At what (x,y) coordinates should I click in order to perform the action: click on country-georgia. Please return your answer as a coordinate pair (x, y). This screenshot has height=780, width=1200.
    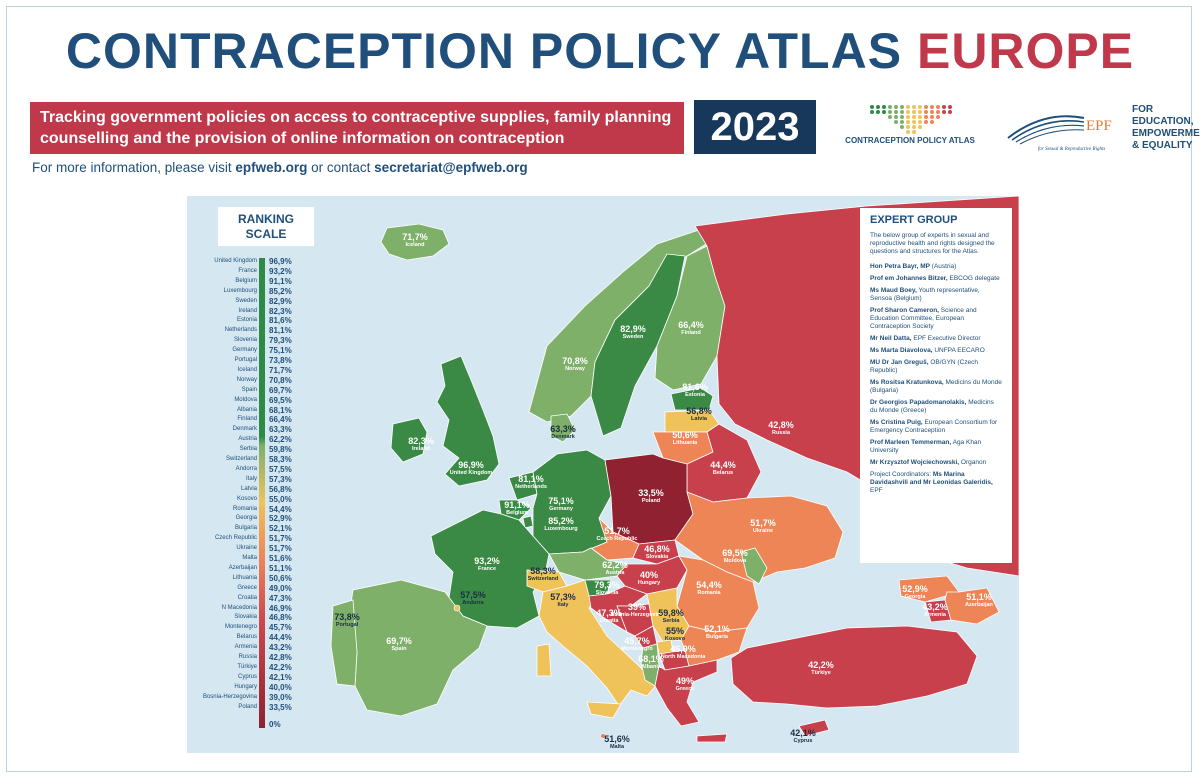
    Looking at the image, I should click on (929, 589).